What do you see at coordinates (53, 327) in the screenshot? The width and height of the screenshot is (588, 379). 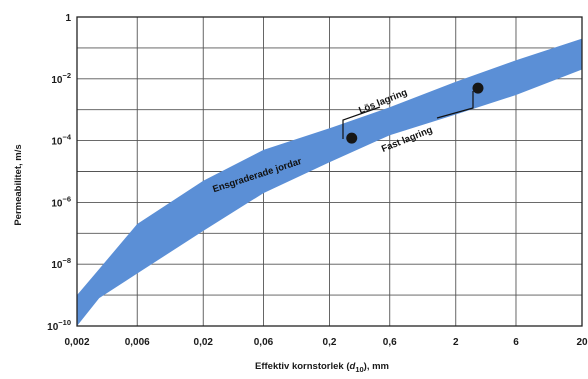 I see `y-tick-base-5: 10` at bounding box center [53, 327].